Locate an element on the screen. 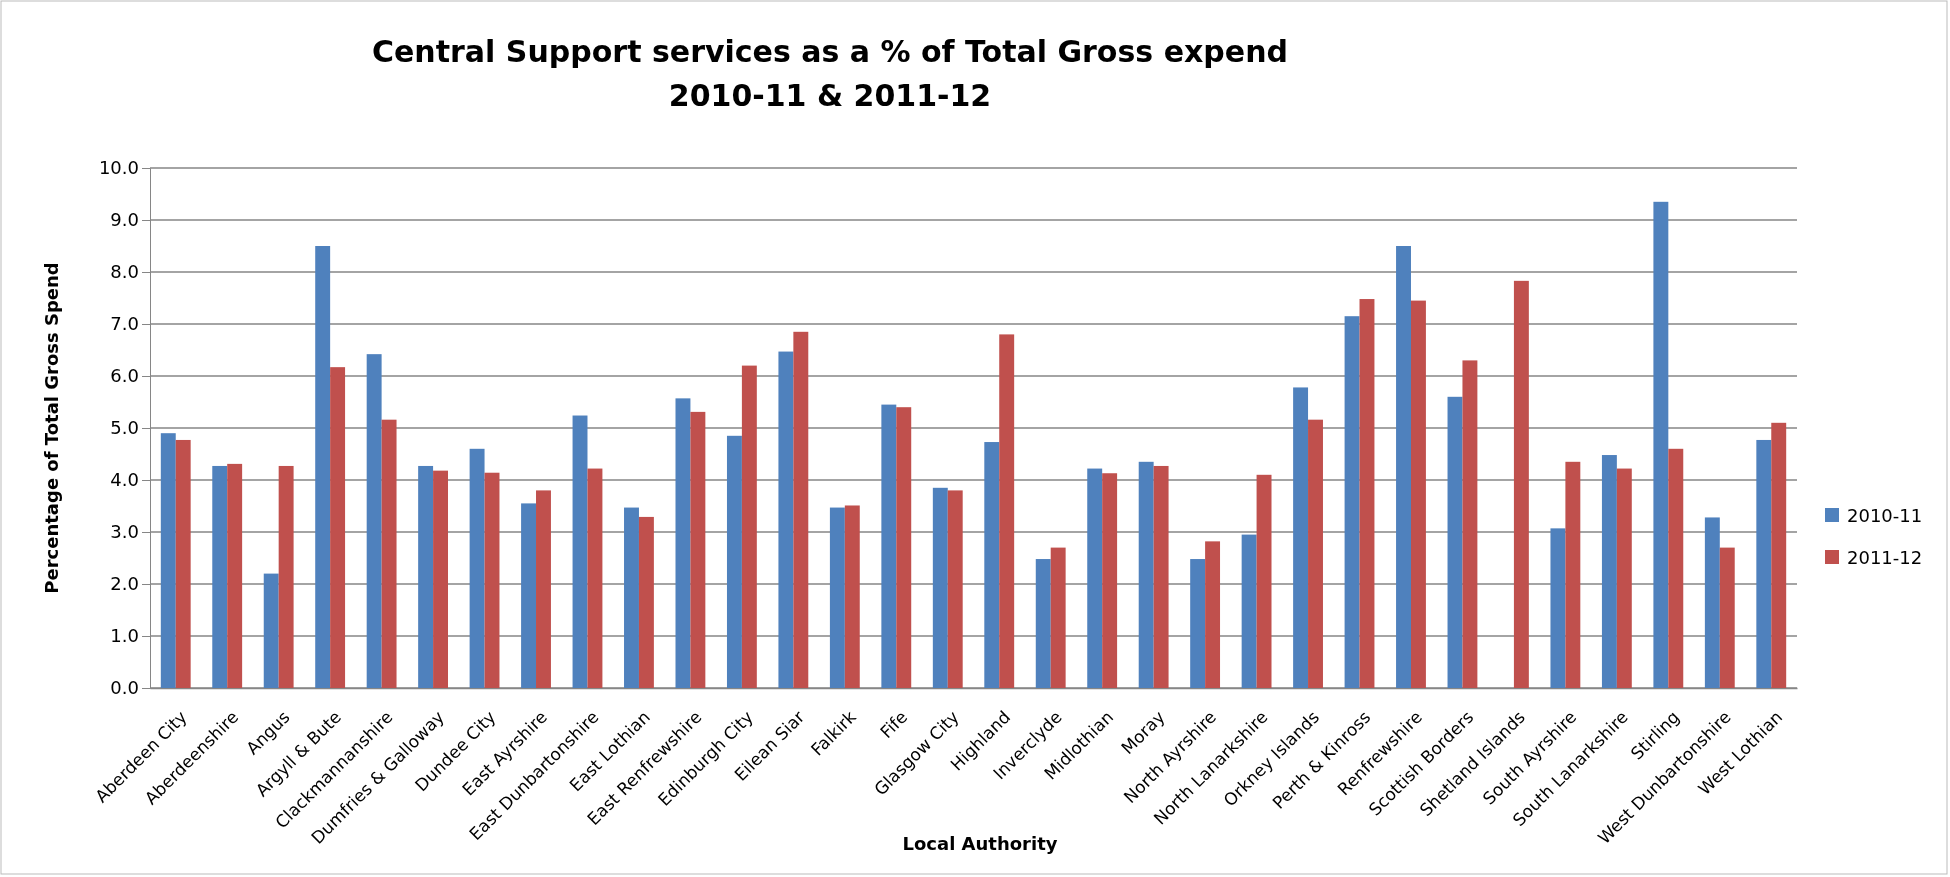 The height and width of the screenshot is (877, 1950). y-tick-label: 0.0 is located at coordinates (124, 688).